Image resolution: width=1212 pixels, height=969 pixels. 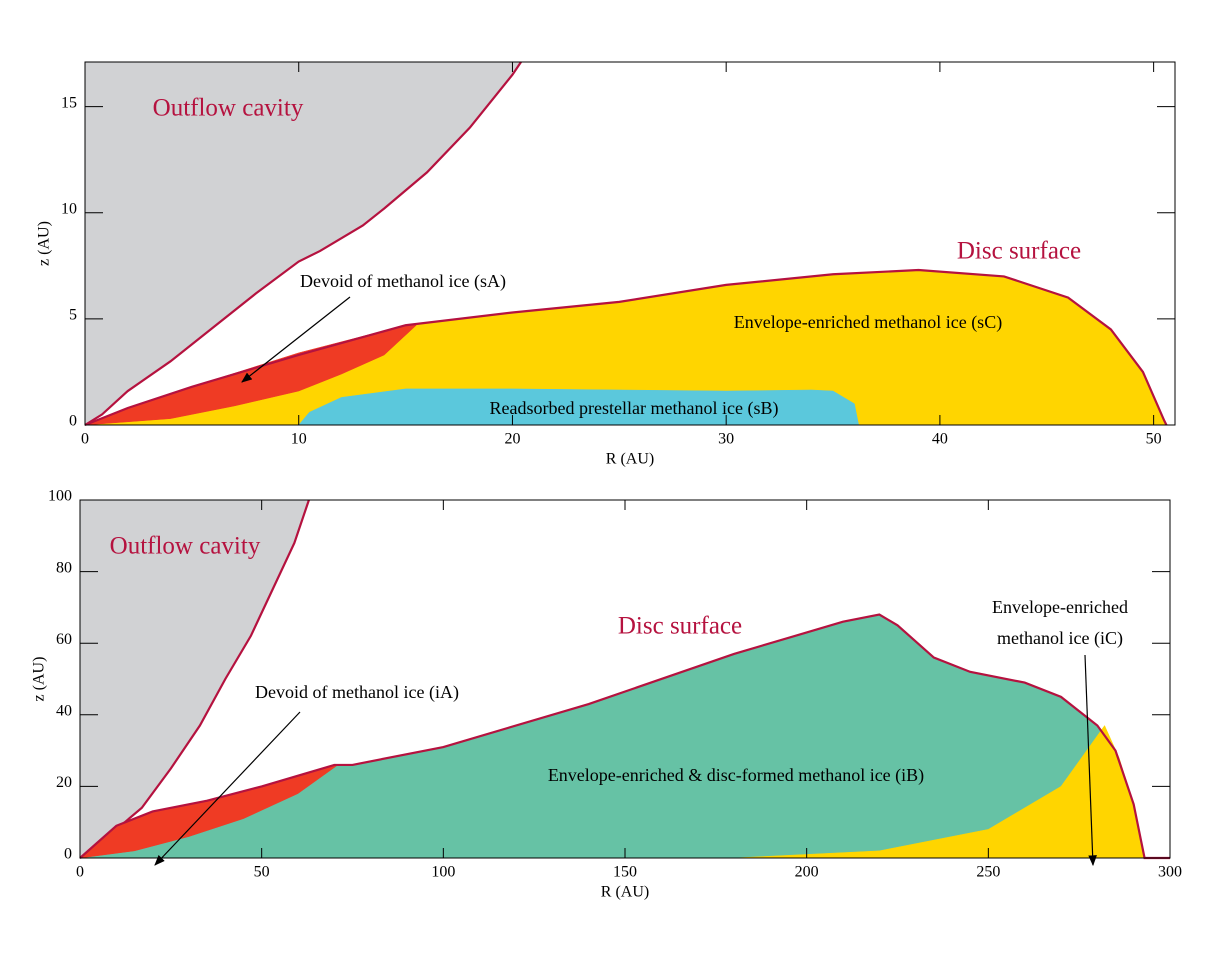 I want to click on y-tick-label: 60, so click(x=64, y=639).